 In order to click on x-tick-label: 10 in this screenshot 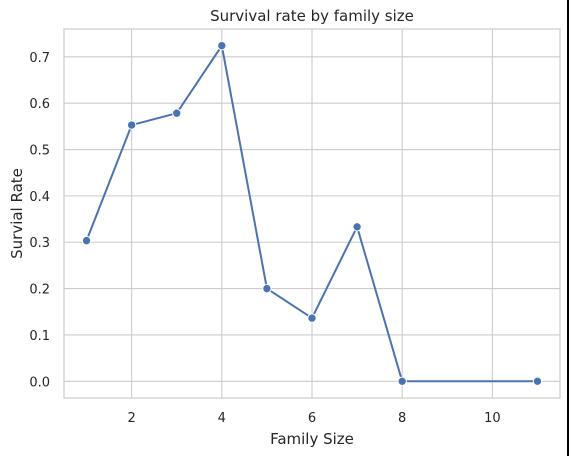, I will do `click(492, 418)`.